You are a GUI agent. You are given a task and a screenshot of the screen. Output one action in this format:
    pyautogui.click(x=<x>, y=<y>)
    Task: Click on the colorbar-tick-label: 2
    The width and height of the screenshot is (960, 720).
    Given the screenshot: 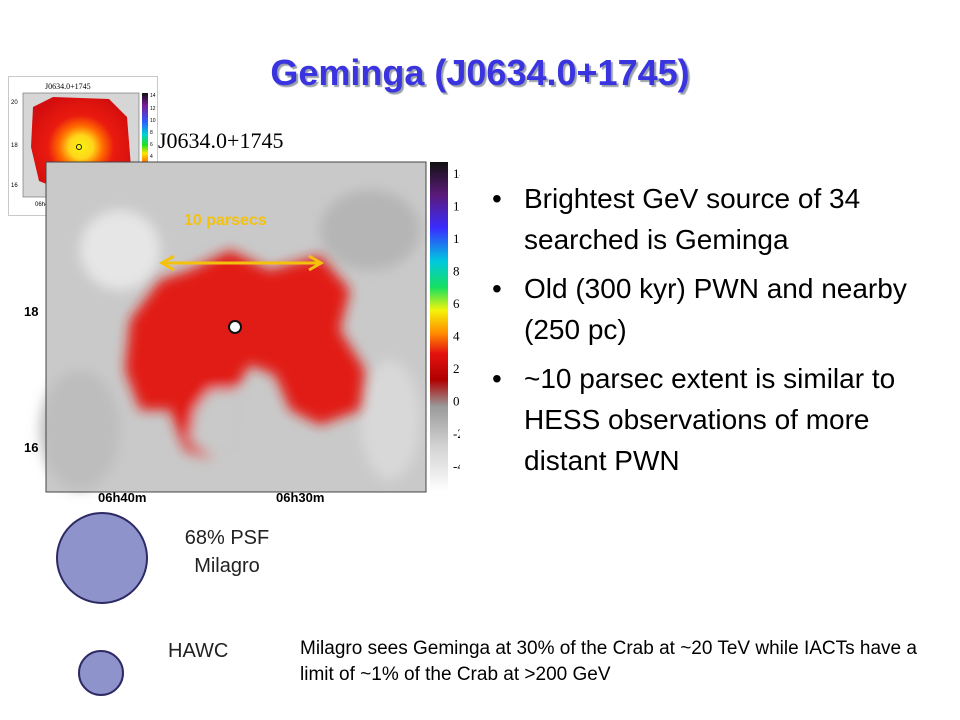 What is the action you would take?
    pyautogui.click(x=456, y=368)
    